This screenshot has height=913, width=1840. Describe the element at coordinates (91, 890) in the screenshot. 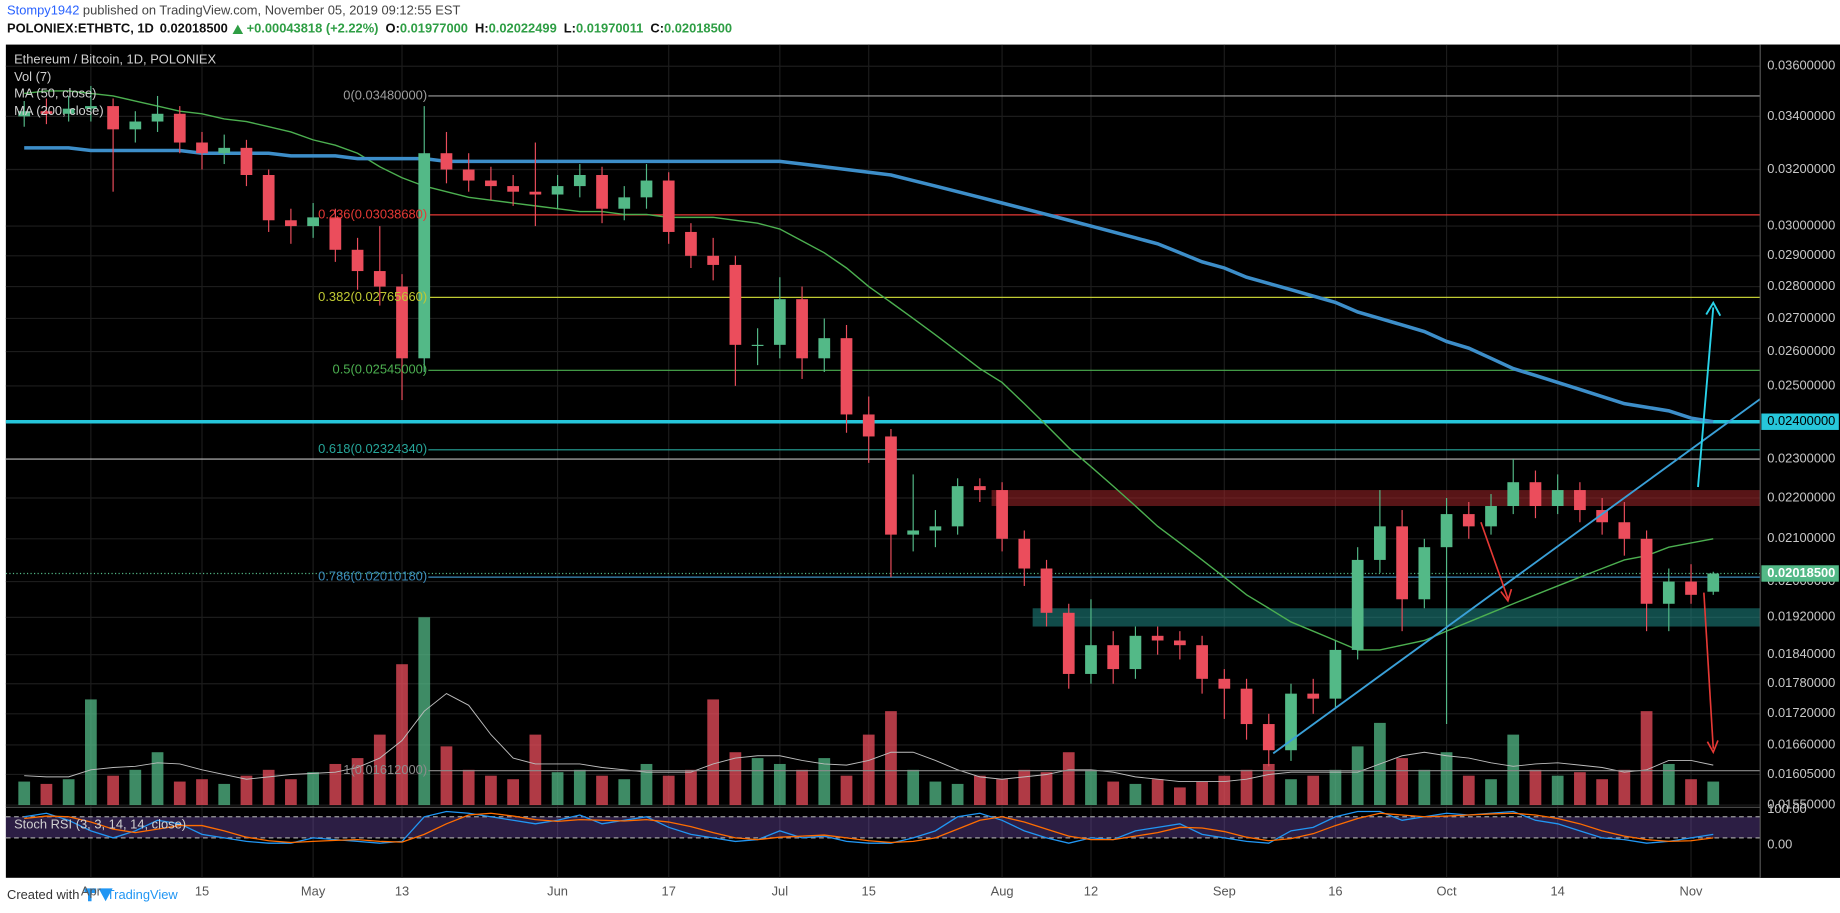

I see `x-tick-label: Apr` at that location.